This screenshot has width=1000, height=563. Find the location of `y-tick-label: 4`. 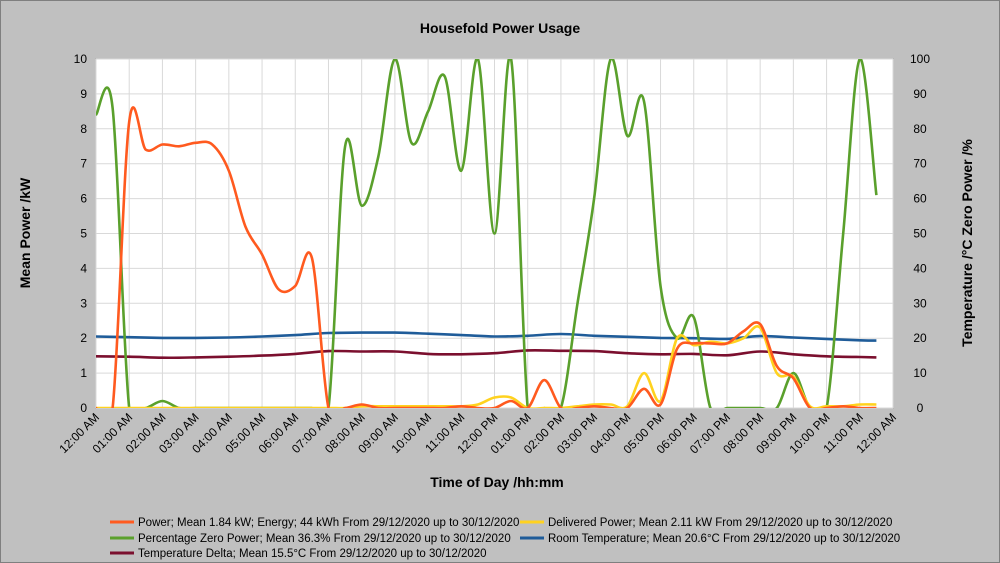

y-tick-label: 4 is located at coordinates (83, 268).